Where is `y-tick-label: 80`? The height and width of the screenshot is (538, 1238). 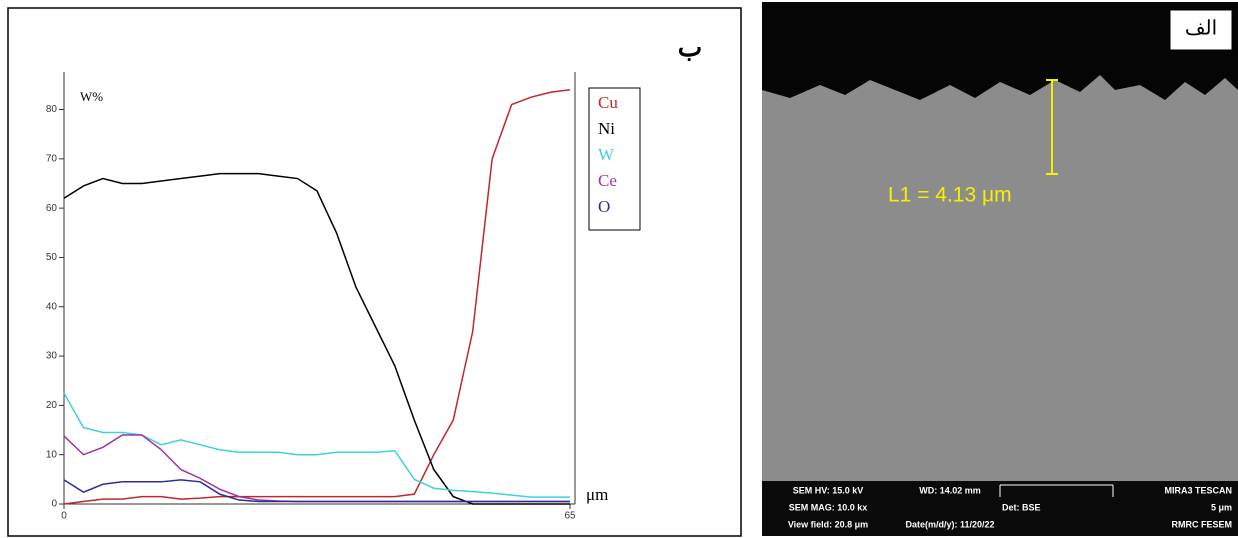 y-tick-label: 80 is located at coordinates (52, 109).